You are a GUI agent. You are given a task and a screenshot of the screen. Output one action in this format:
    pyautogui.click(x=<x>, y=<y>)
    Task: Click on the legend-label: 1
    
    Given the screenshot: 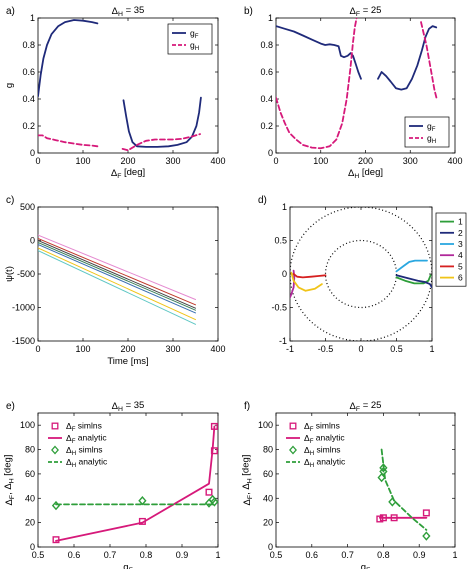 What is the action you would take?
    pyautogui.click(x=460, y=222)
    